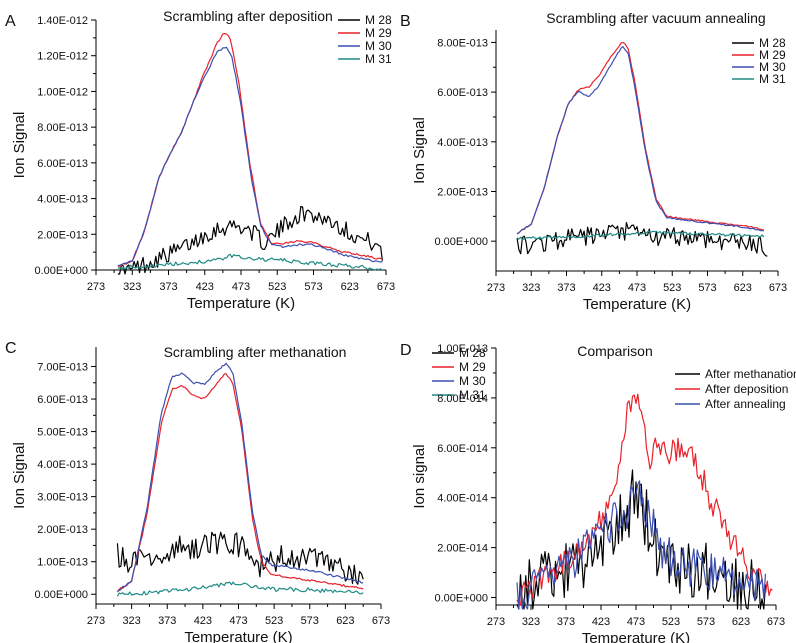 Image resolution: width=796 pixels, height=643 pixels. Describe the element at coordinates (745, 404) in the screenshot. I see `legend-entry: After annealing` at that location.